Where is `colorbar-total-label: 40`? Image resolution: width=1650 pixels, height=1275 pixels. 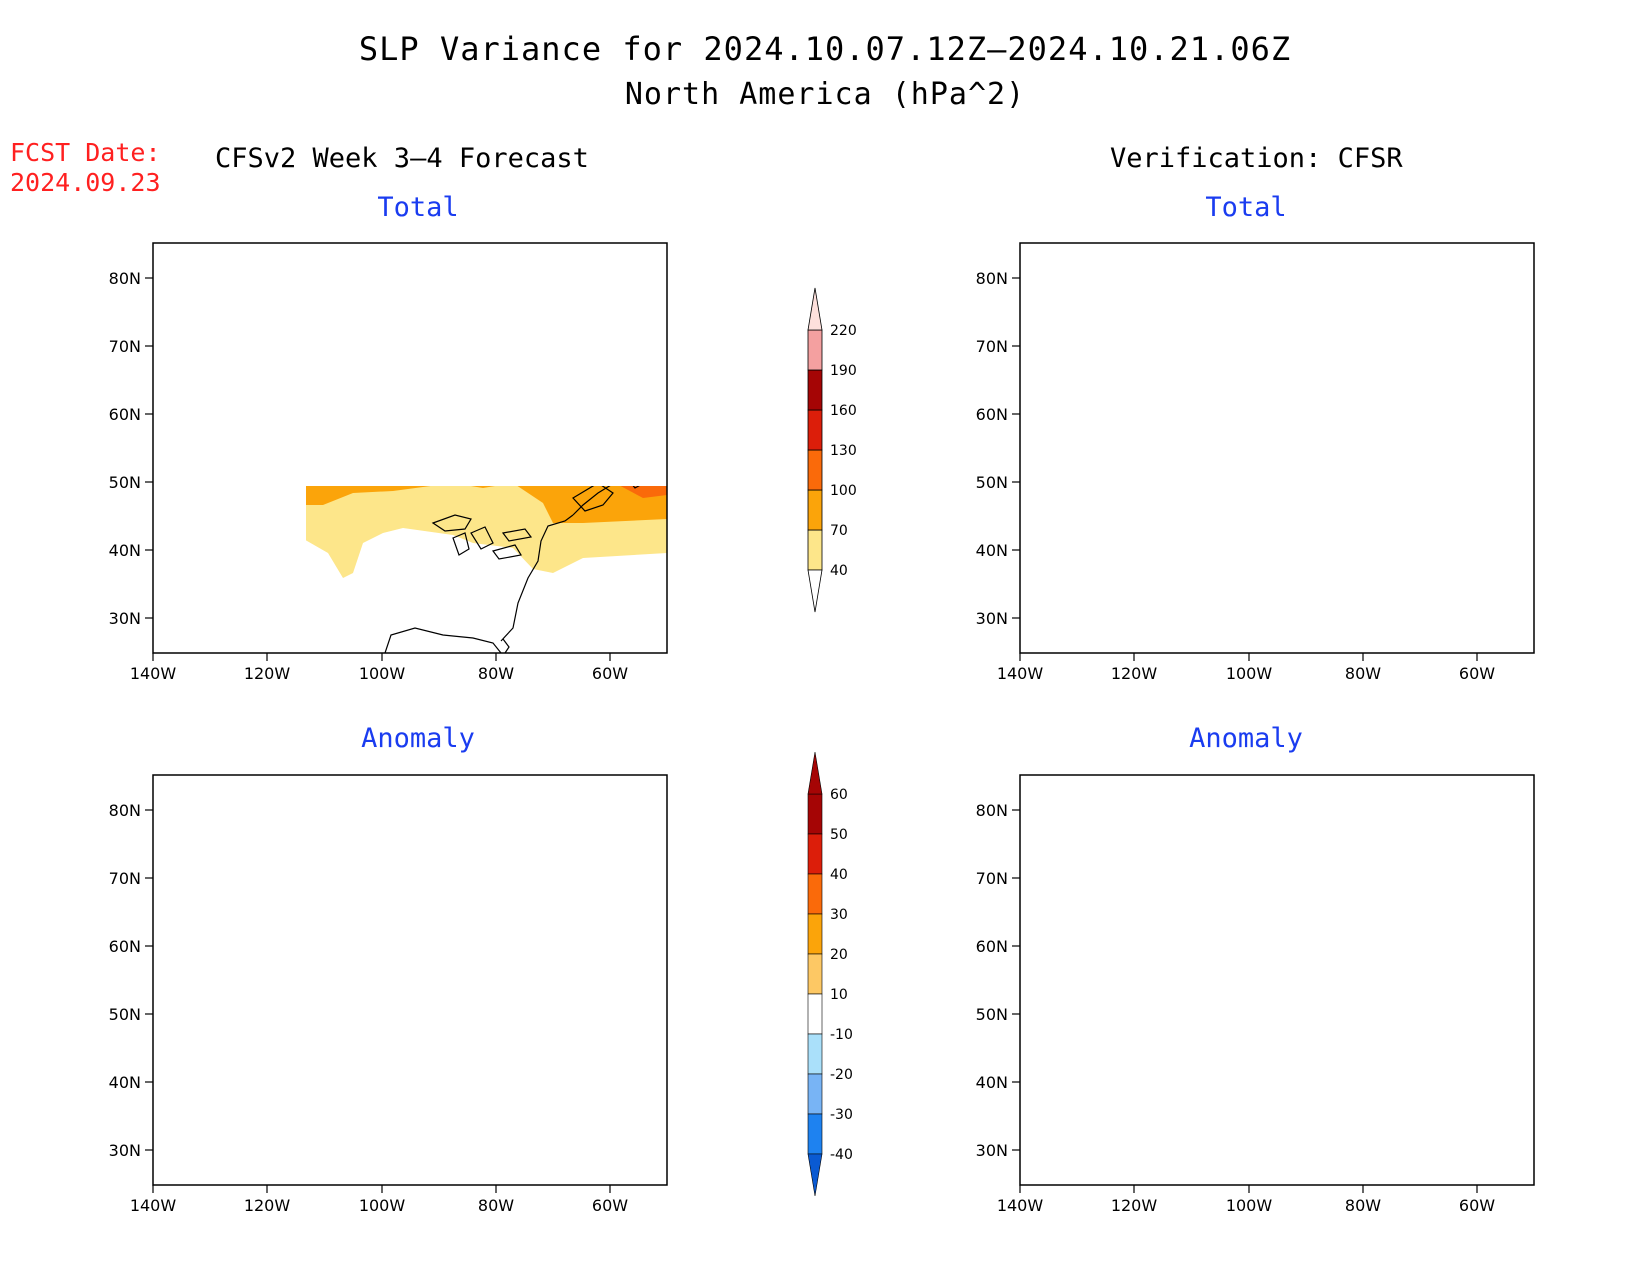
colorbar-total-label: 40 is located at coordinates (839, 571).